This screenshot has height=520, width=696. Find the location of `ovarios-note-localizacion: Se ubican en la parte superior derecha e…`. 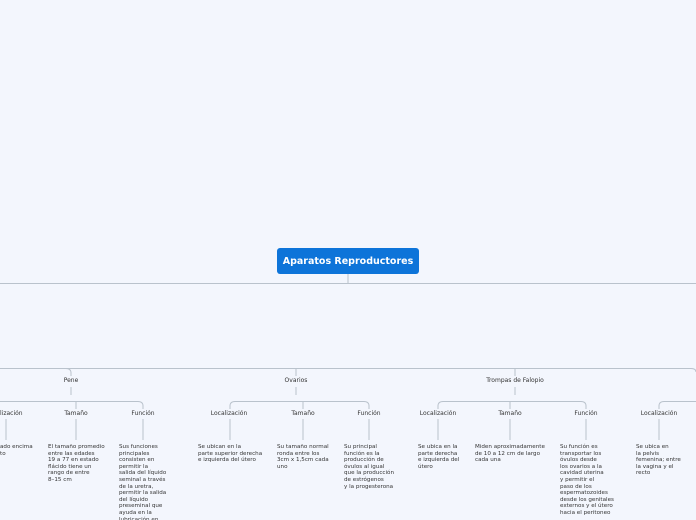

ovarios-note-localizacion: Se ubican en la parte superior derecha e… is located at coordinates (230, 454).